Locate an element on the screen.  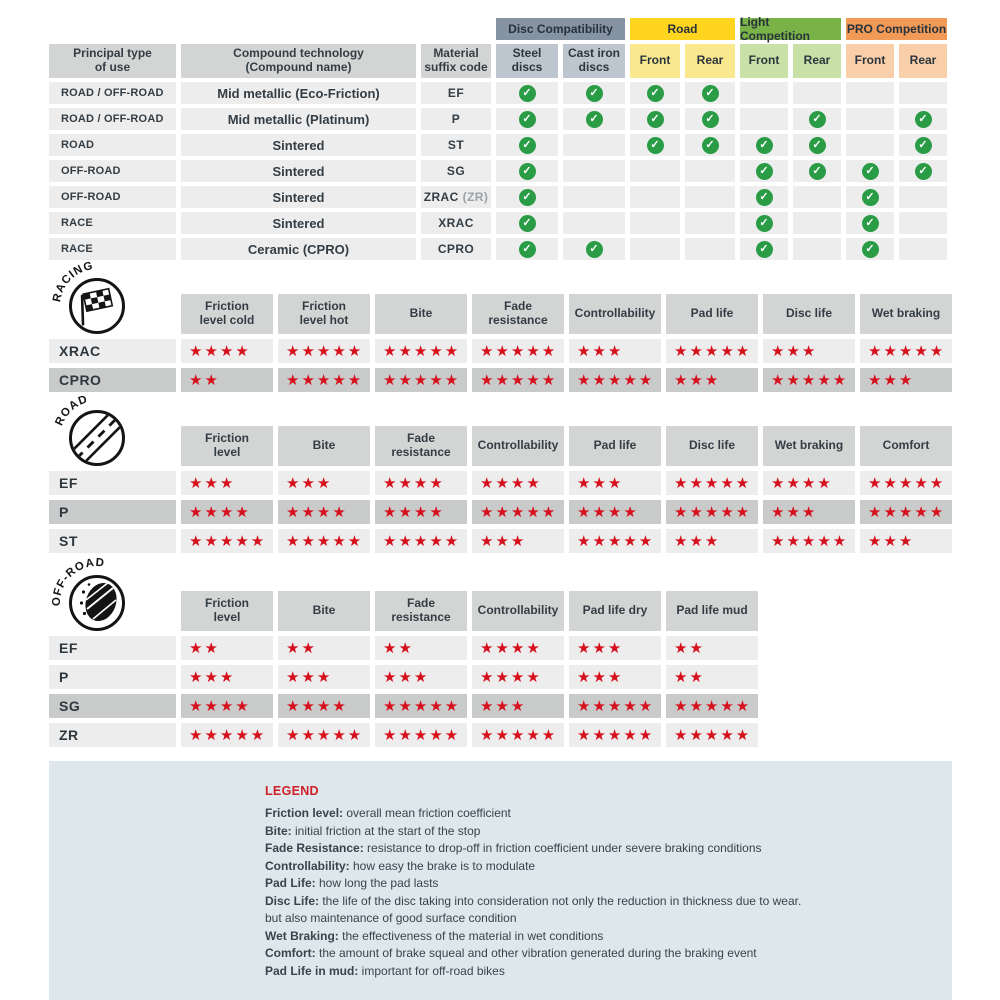
compound-technology-cpro: Ceramic (CPRO) is located at coordinates (298, 249).